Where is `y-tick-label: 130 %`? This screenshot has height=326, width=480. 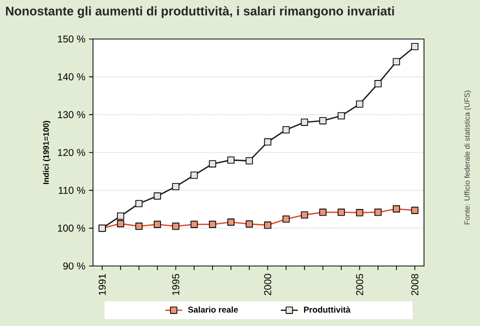 y-tick-label: 130 % is located at coordinates (72, 114).